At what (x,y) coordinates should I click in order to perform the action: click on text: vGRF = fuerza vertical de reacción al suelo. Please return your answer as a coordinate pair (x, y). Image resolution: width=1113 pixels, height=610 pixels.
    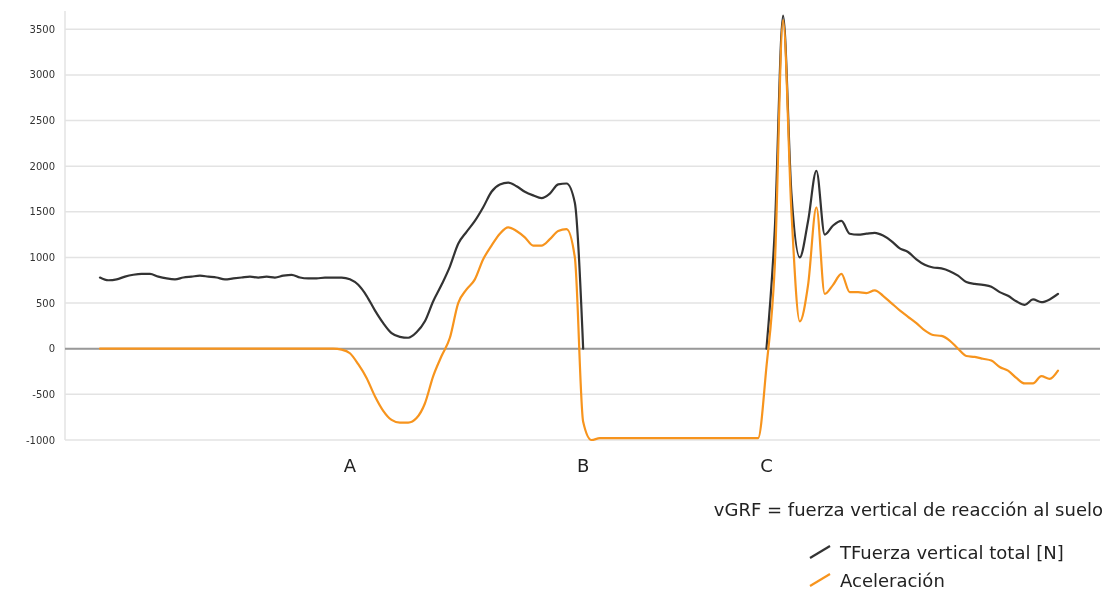
    Looking at the image, I should click on (908, 509).